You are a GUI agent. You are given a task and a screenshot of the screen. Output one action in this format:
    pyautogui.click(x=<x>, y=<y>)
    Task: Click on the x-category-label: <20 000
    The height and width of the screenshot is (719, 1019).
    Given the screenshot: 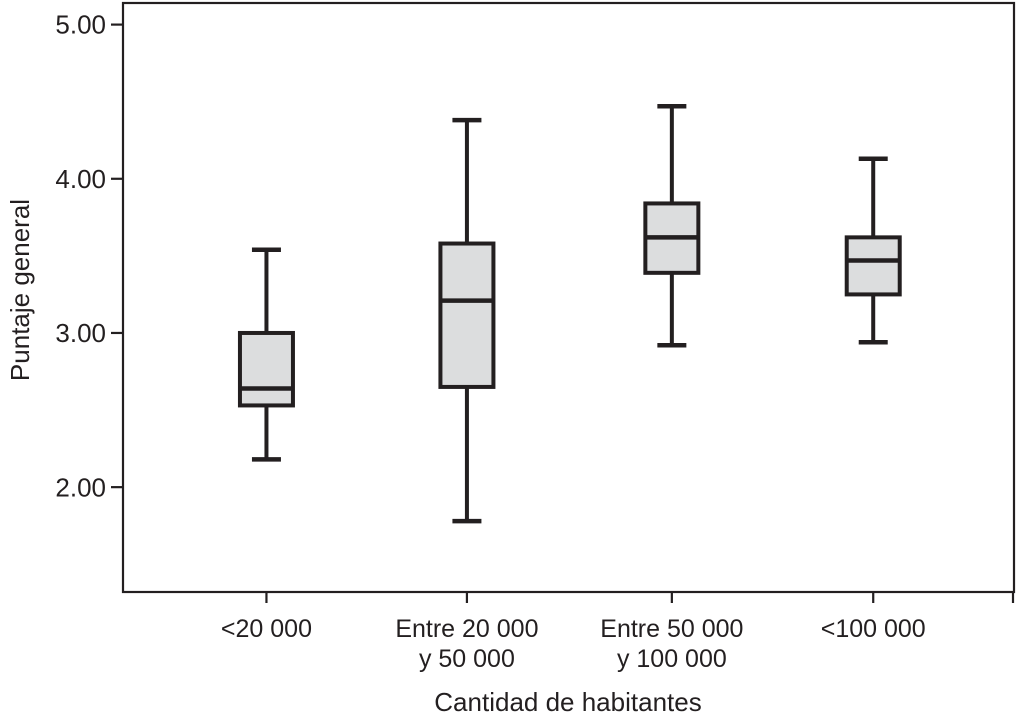 What is the action you would take?
    pyautogui.click(x=266, y=629)
    